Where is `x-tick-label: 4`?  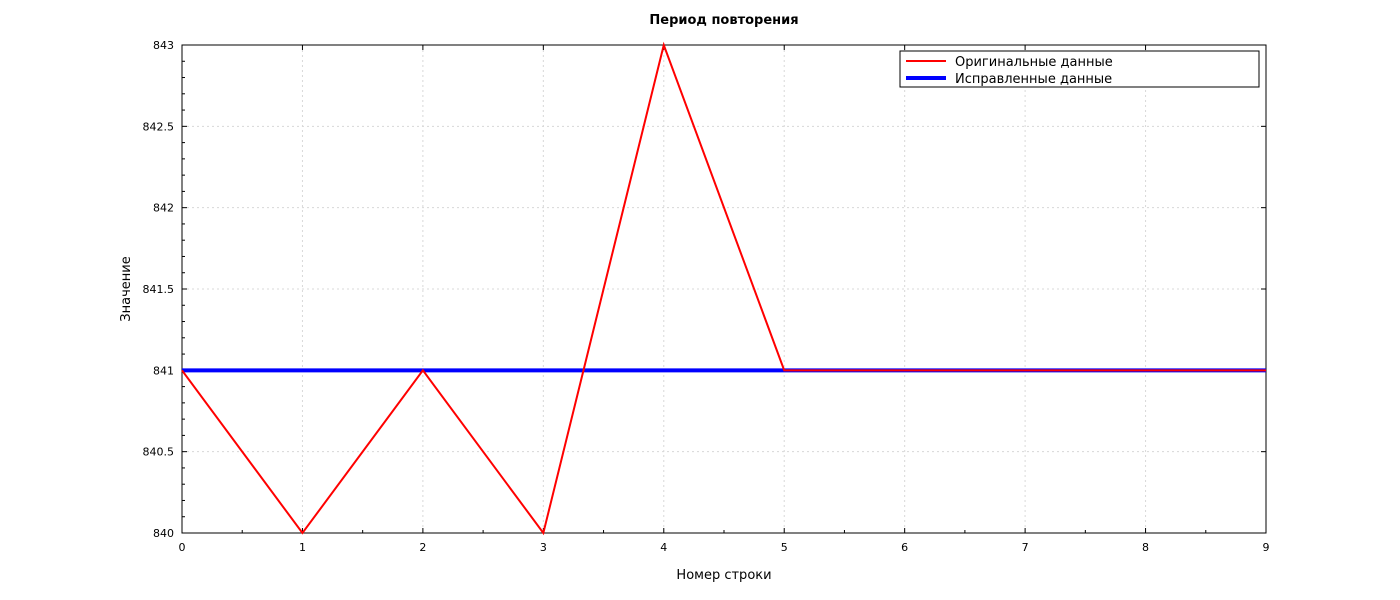
x-tick-label: 4 is located at coordinates (663, 547).